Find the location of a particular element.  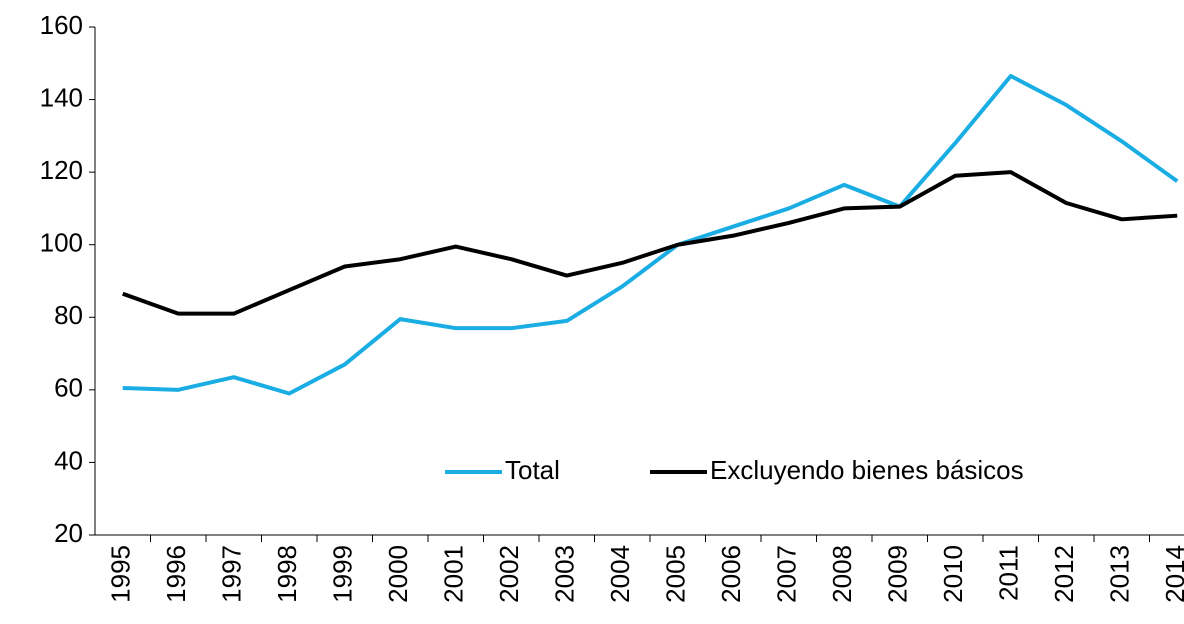

x-tick-label: 2002 is located at coordinates (509, 574).